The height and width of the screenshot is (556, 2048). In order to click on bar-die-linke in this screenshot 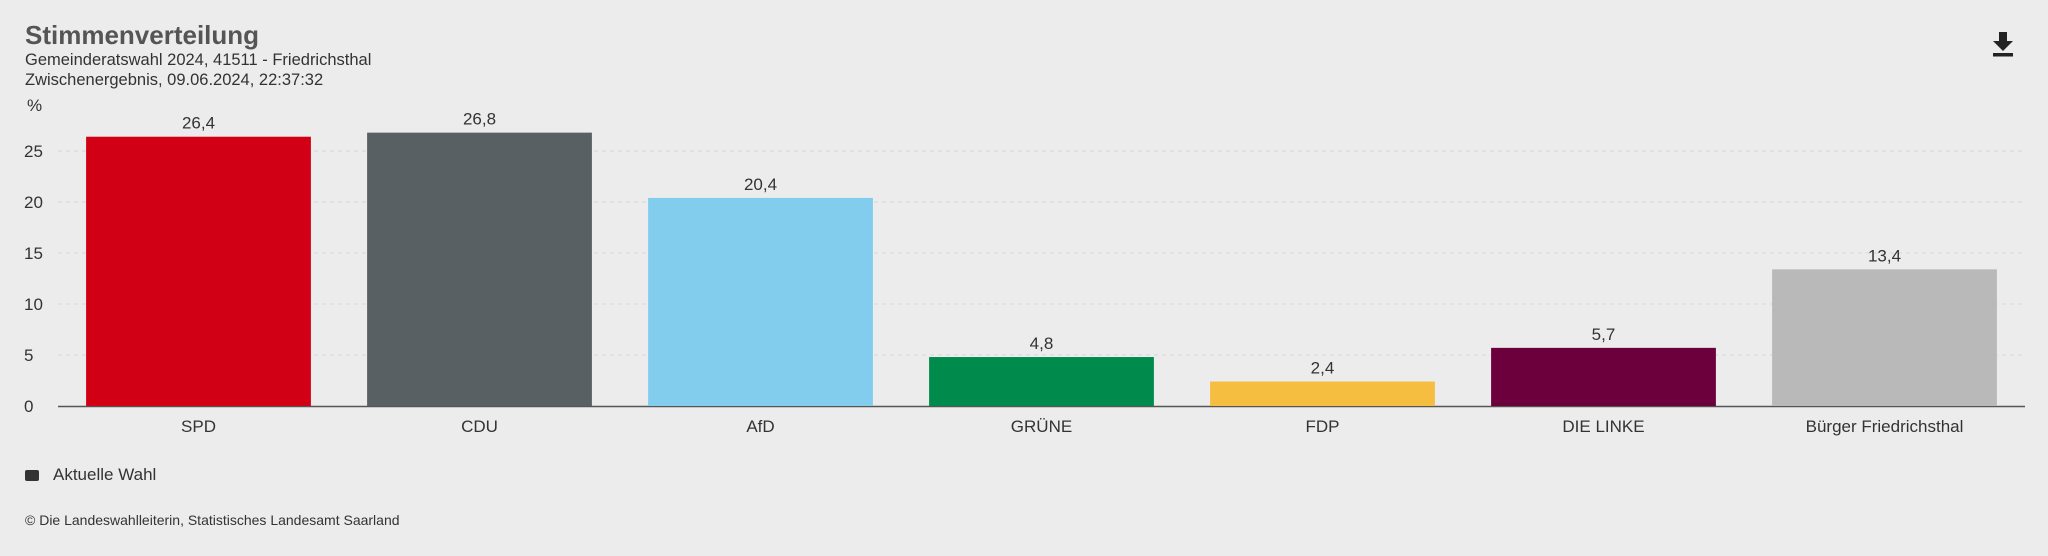, I will do `click(1603, 376)`.